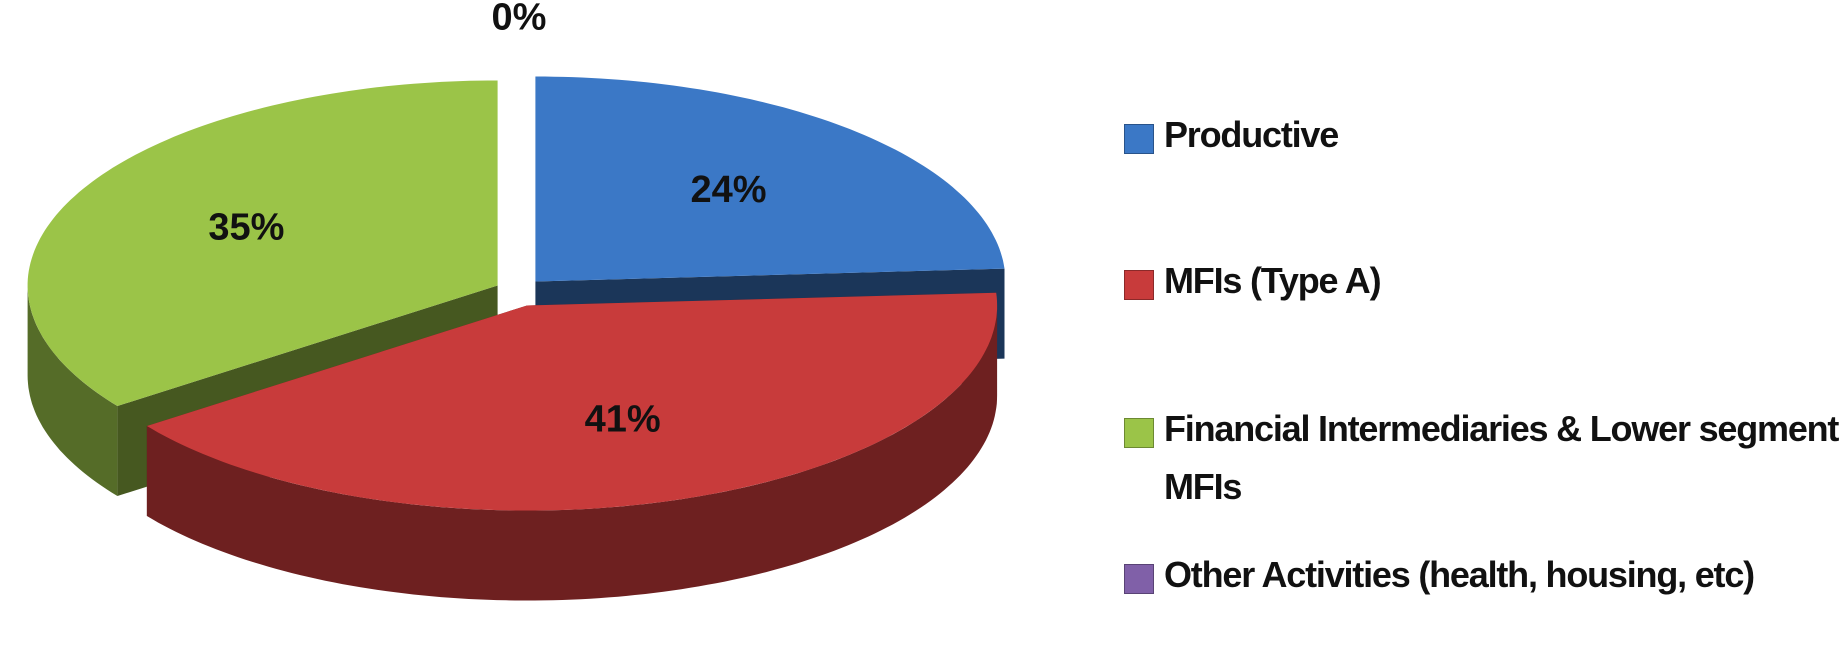 The height and width of the screenshot is (659, 1848). I want to click on slice-wall, so click(72, 390).